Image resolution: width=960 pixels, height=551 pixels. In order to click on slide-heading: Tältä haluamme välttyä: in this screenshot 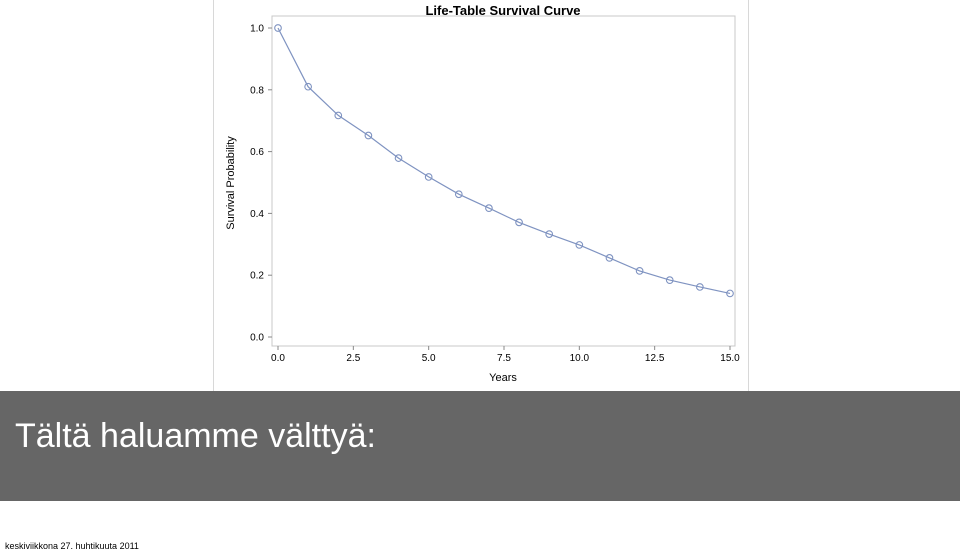, I will do `click(195, 436)`.